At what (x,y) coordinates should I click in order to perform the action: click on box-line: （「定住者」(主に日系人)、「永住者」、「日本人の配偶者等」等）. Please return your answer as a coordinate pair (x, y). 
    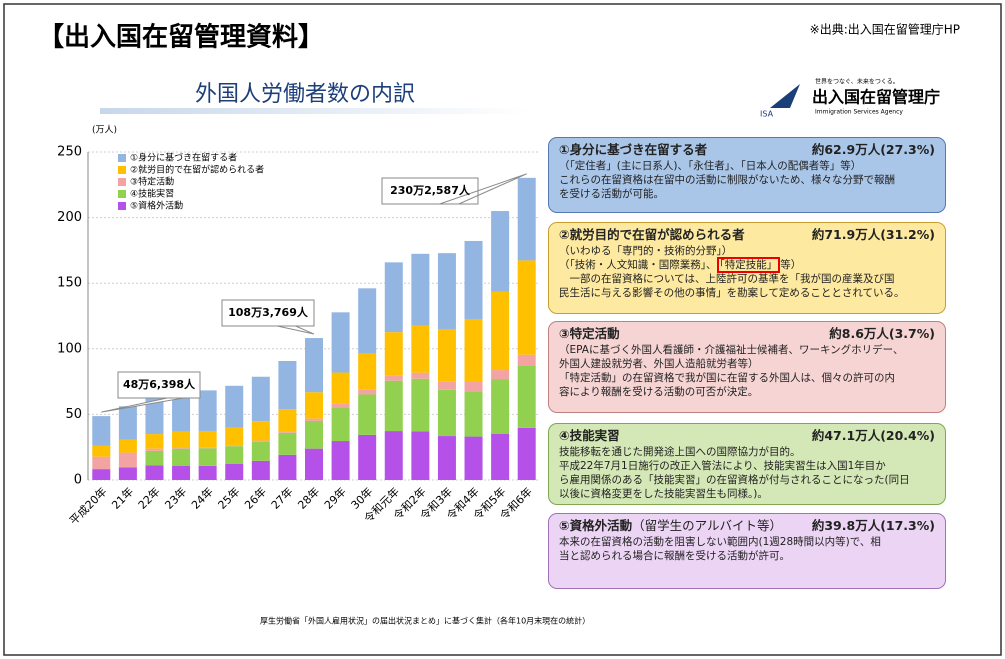
    Looking at the image, I should click on (710, 166).